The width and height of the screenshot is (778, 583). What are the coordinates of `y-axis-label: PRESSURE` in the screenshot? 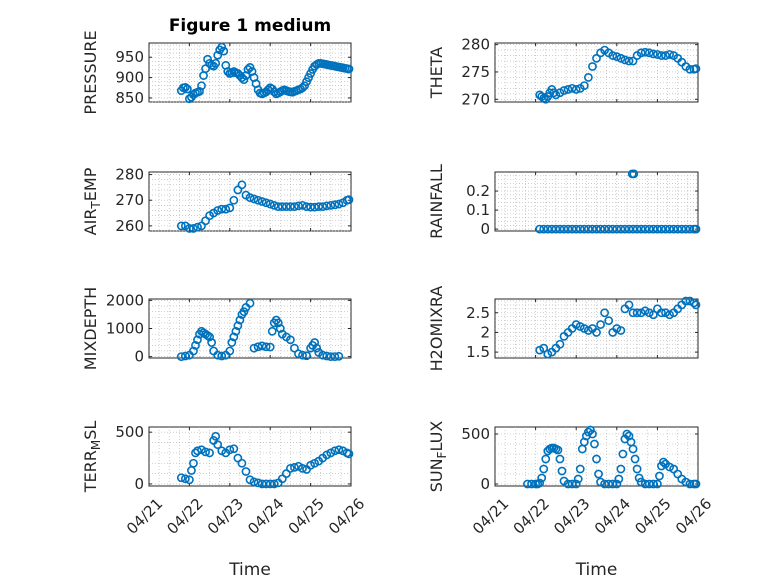 It's located at (90, 72).